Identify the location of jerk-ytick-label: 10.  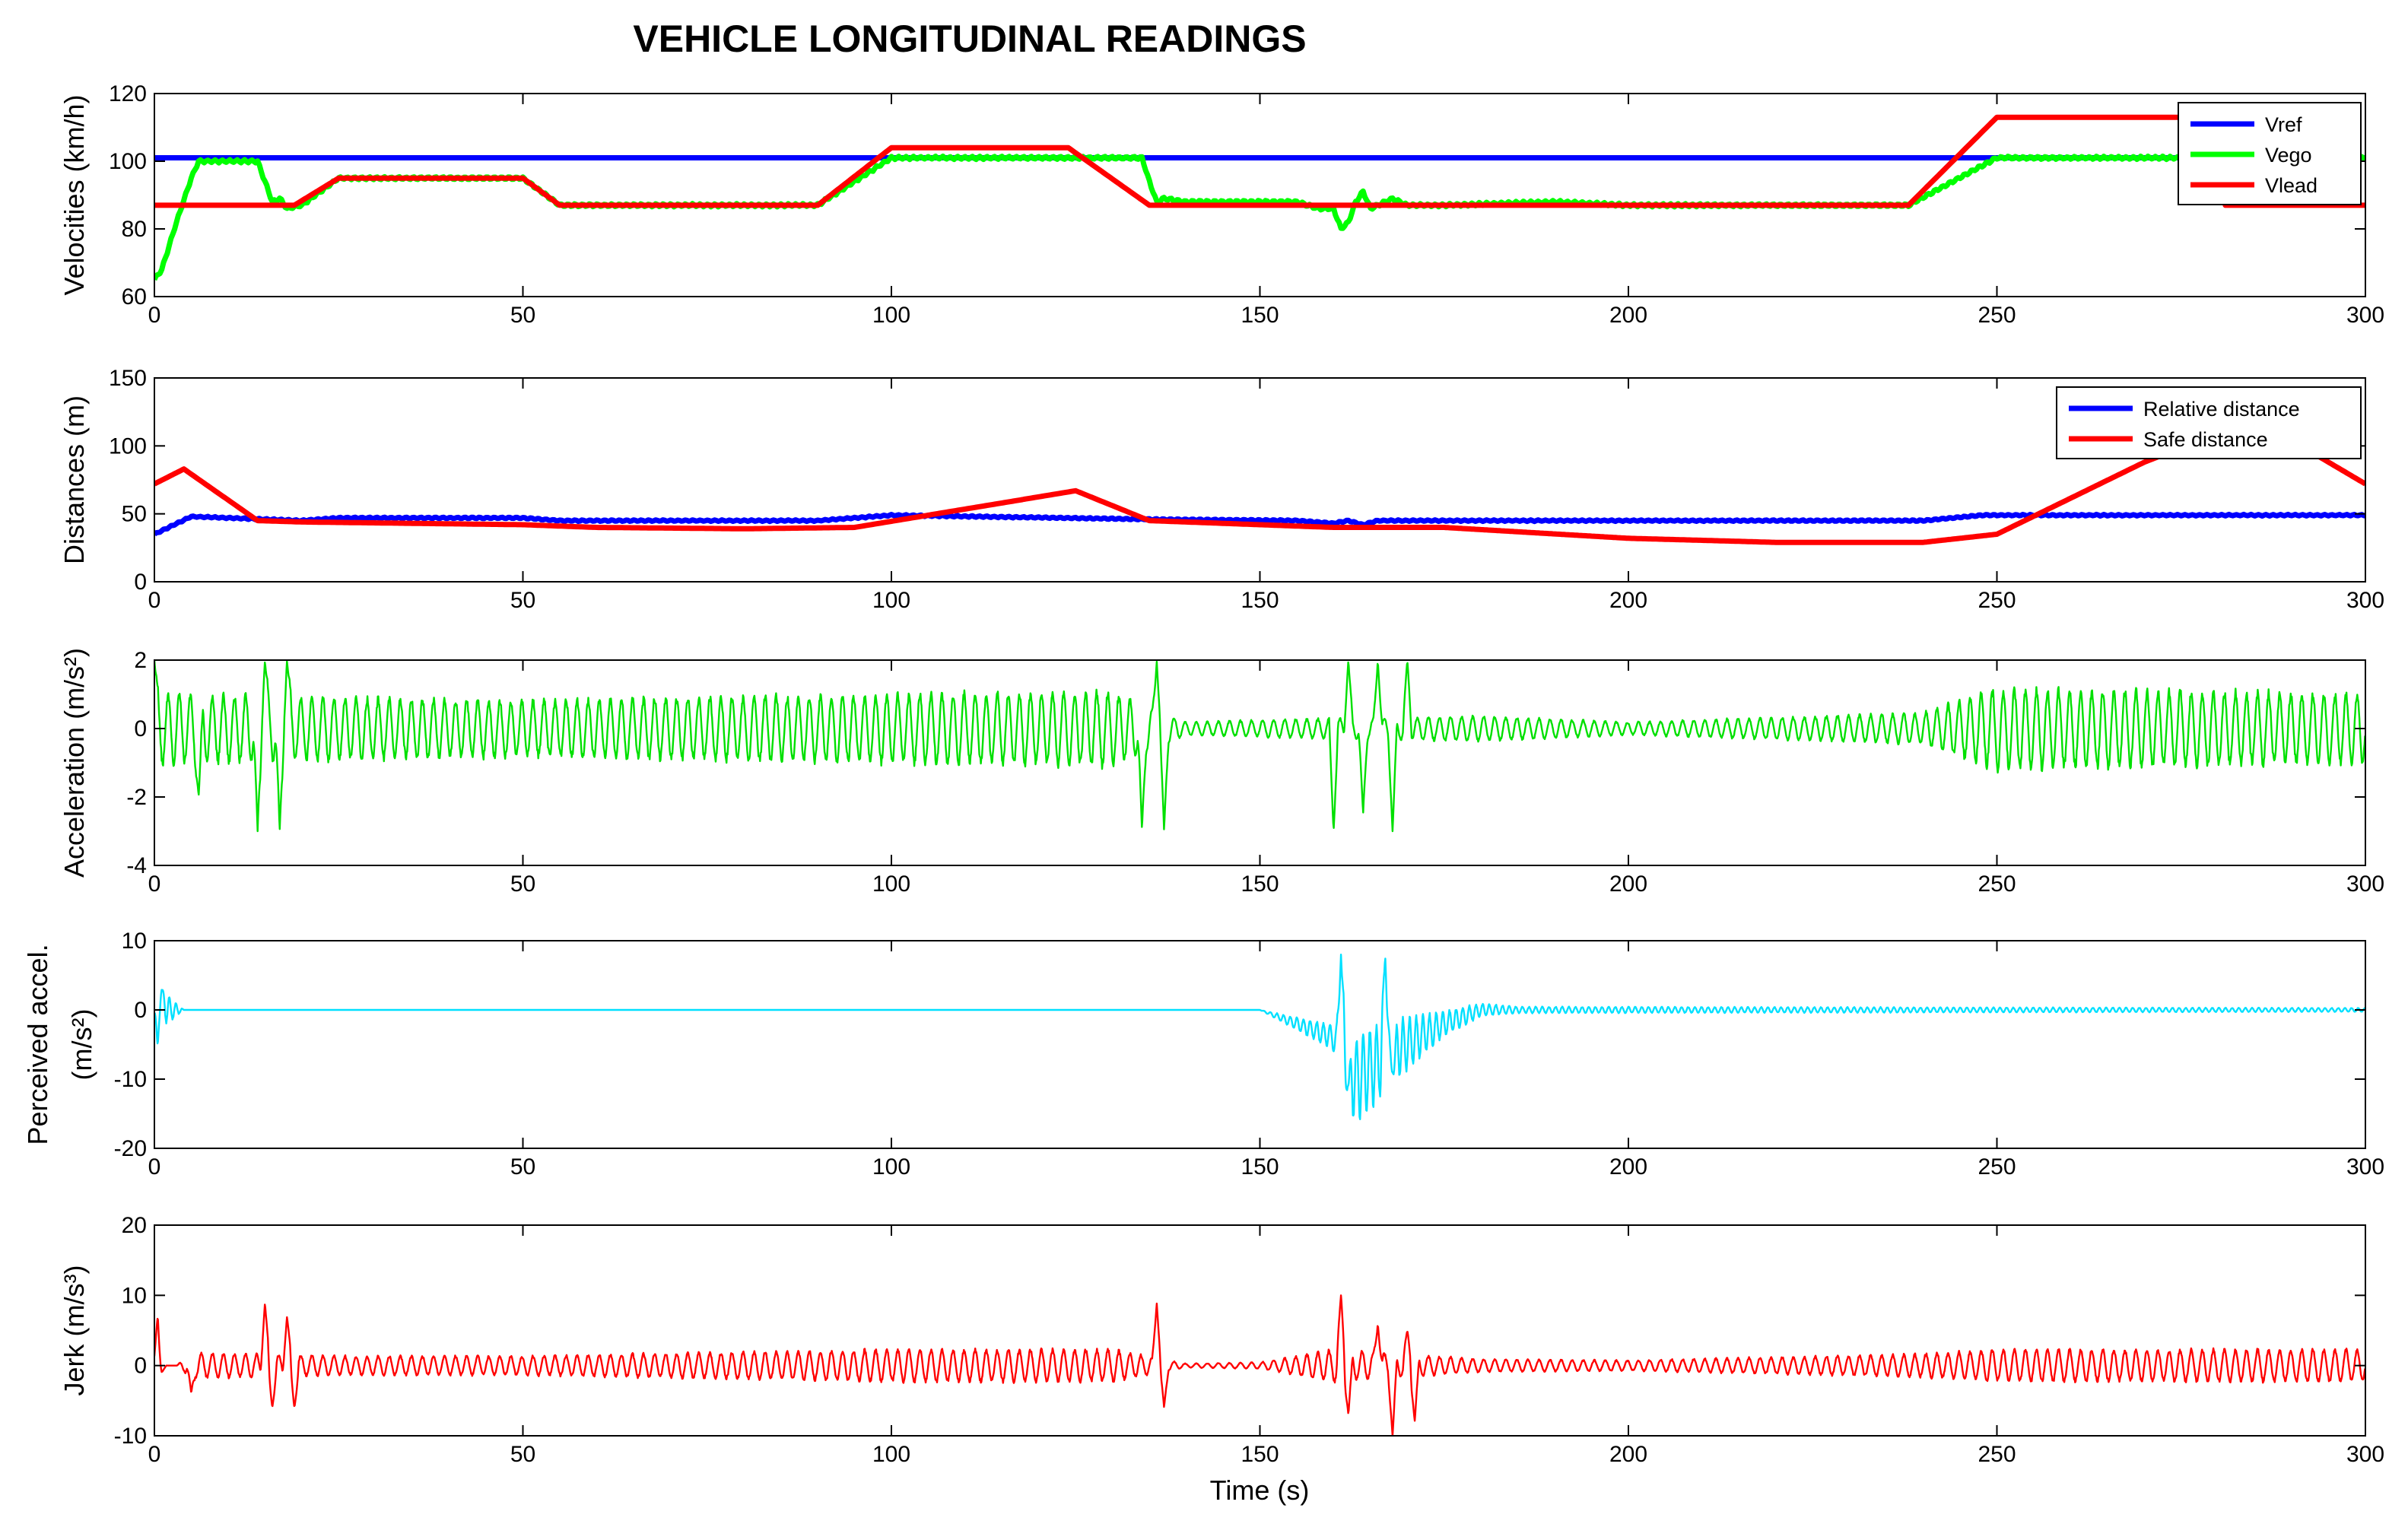
(134, 1296).